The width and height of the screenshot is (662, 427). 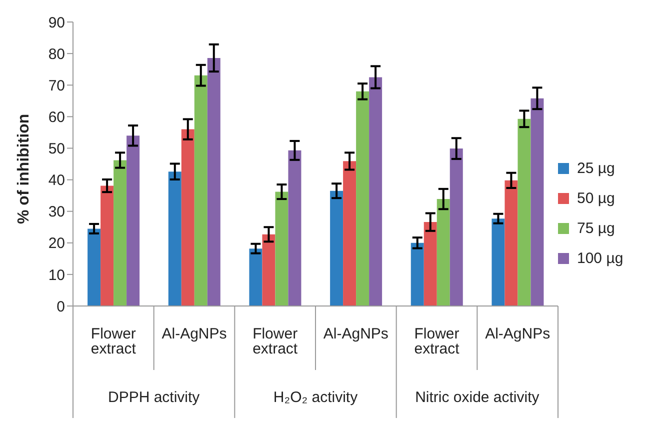 What do you see at coordinates (56, 149) in the screenshot?
I see `y-tick-label: 50` at bounding box center [56, 149].